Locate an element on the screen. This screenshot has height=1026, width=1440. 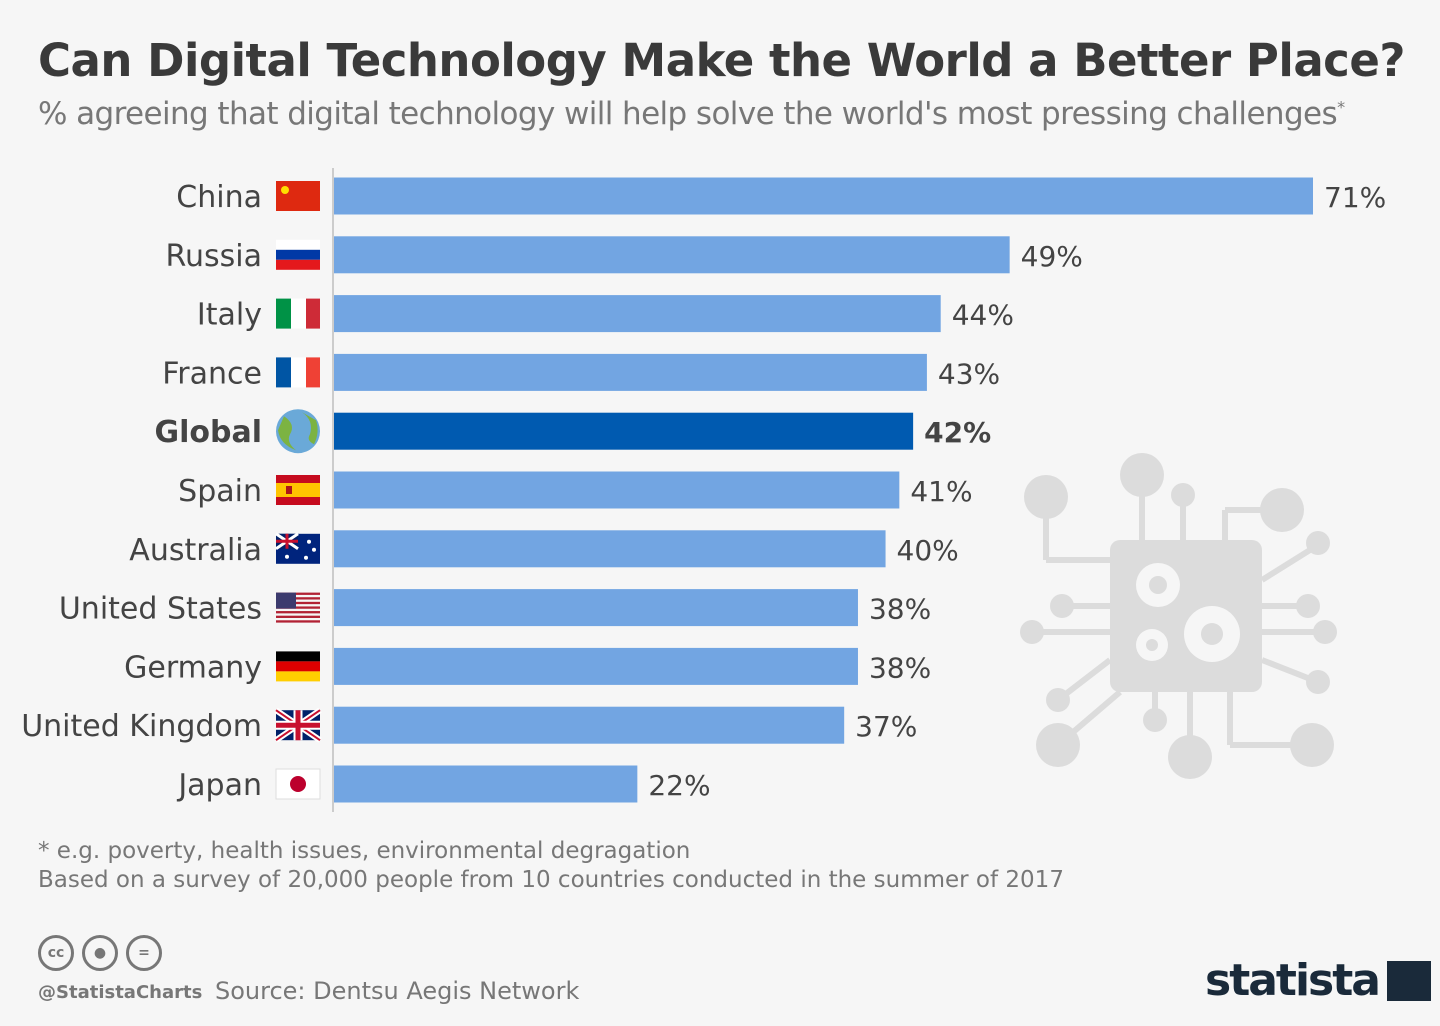
category-label: Italy is located at coordinates (229, 315).